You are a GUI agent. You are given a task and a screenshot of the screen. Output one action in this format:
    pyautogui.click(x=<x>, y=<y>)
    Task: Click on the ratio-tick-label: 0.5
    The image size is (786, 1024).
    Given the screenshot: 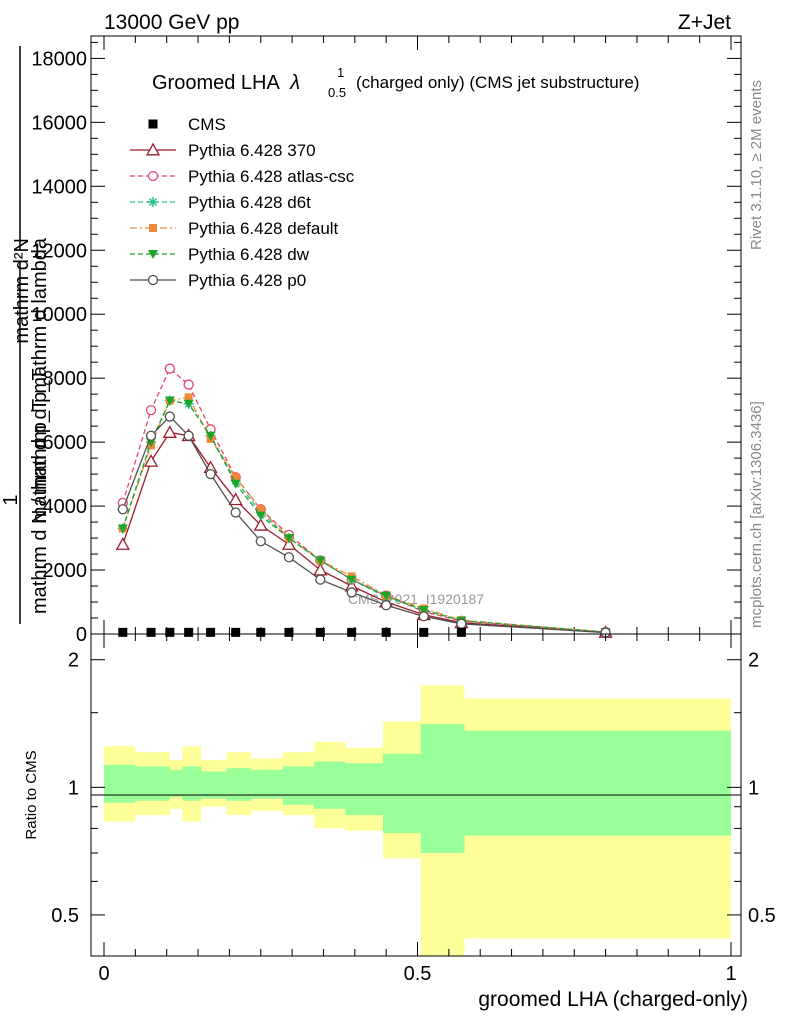 What is the action you would take?
    pyautogui.click(x=65, y=916)
    